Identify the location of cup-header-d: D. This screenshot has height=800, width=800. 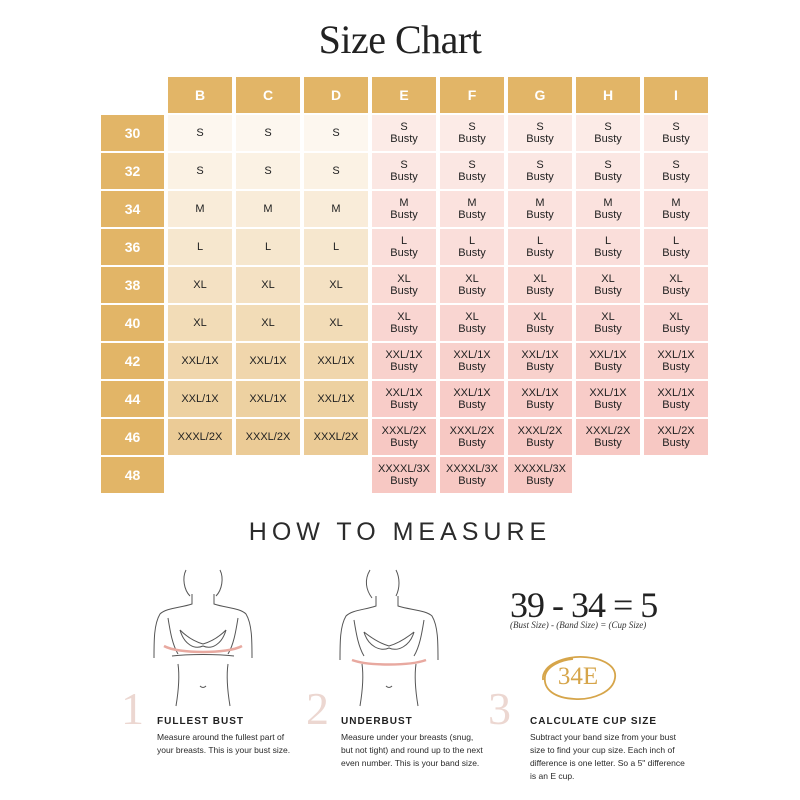
(336, 95).